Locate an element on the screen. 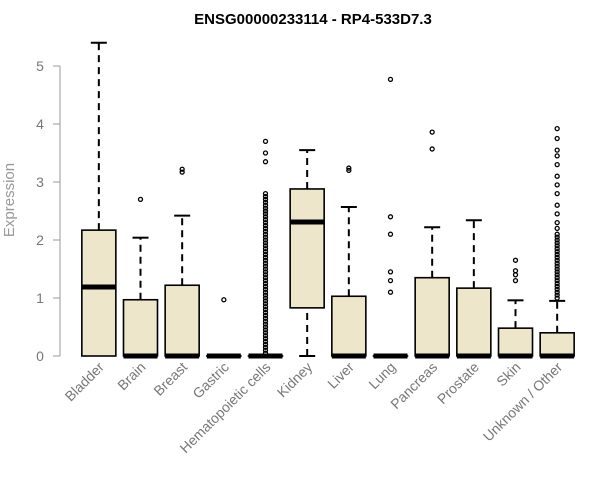 This screenshot has width=600, height=500. box-liver is located at coordinates (349, 262).